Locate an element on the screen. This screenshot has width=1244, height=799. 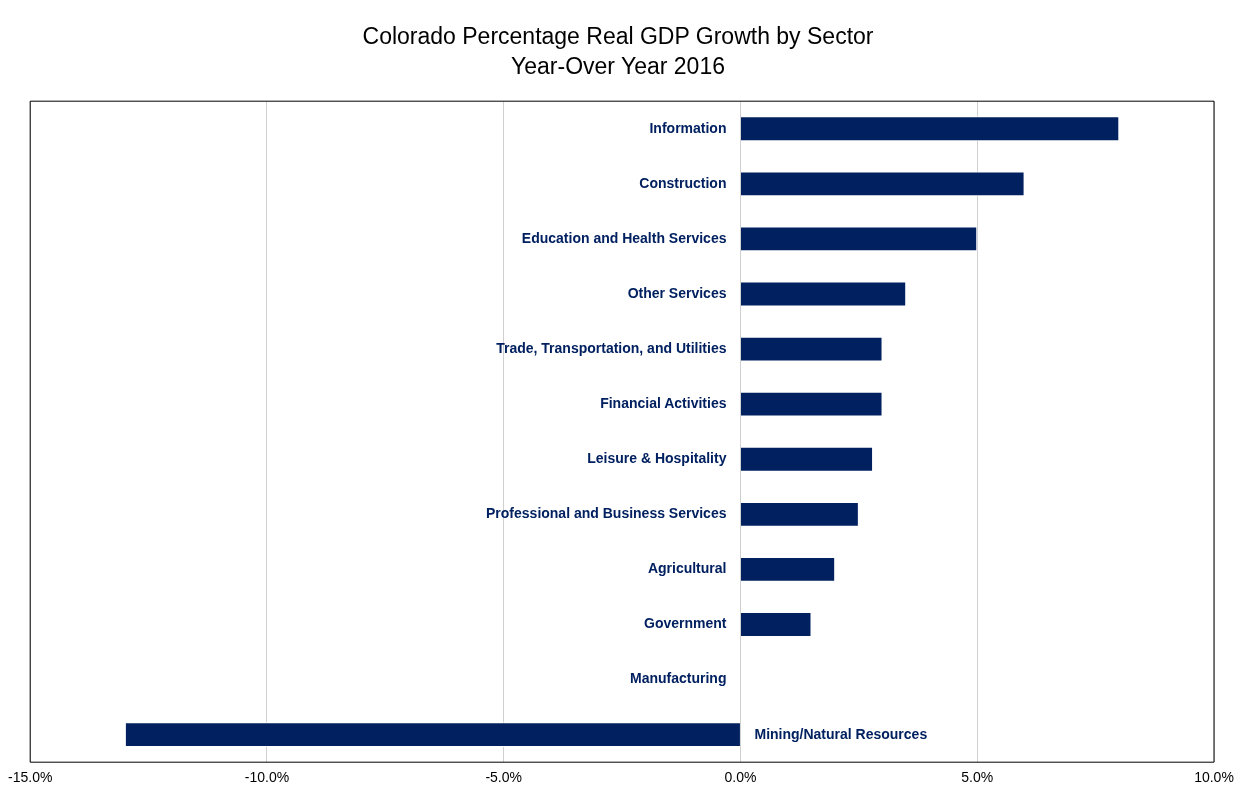
y-tick-label: Other Services is located at coordinates (677, 292).